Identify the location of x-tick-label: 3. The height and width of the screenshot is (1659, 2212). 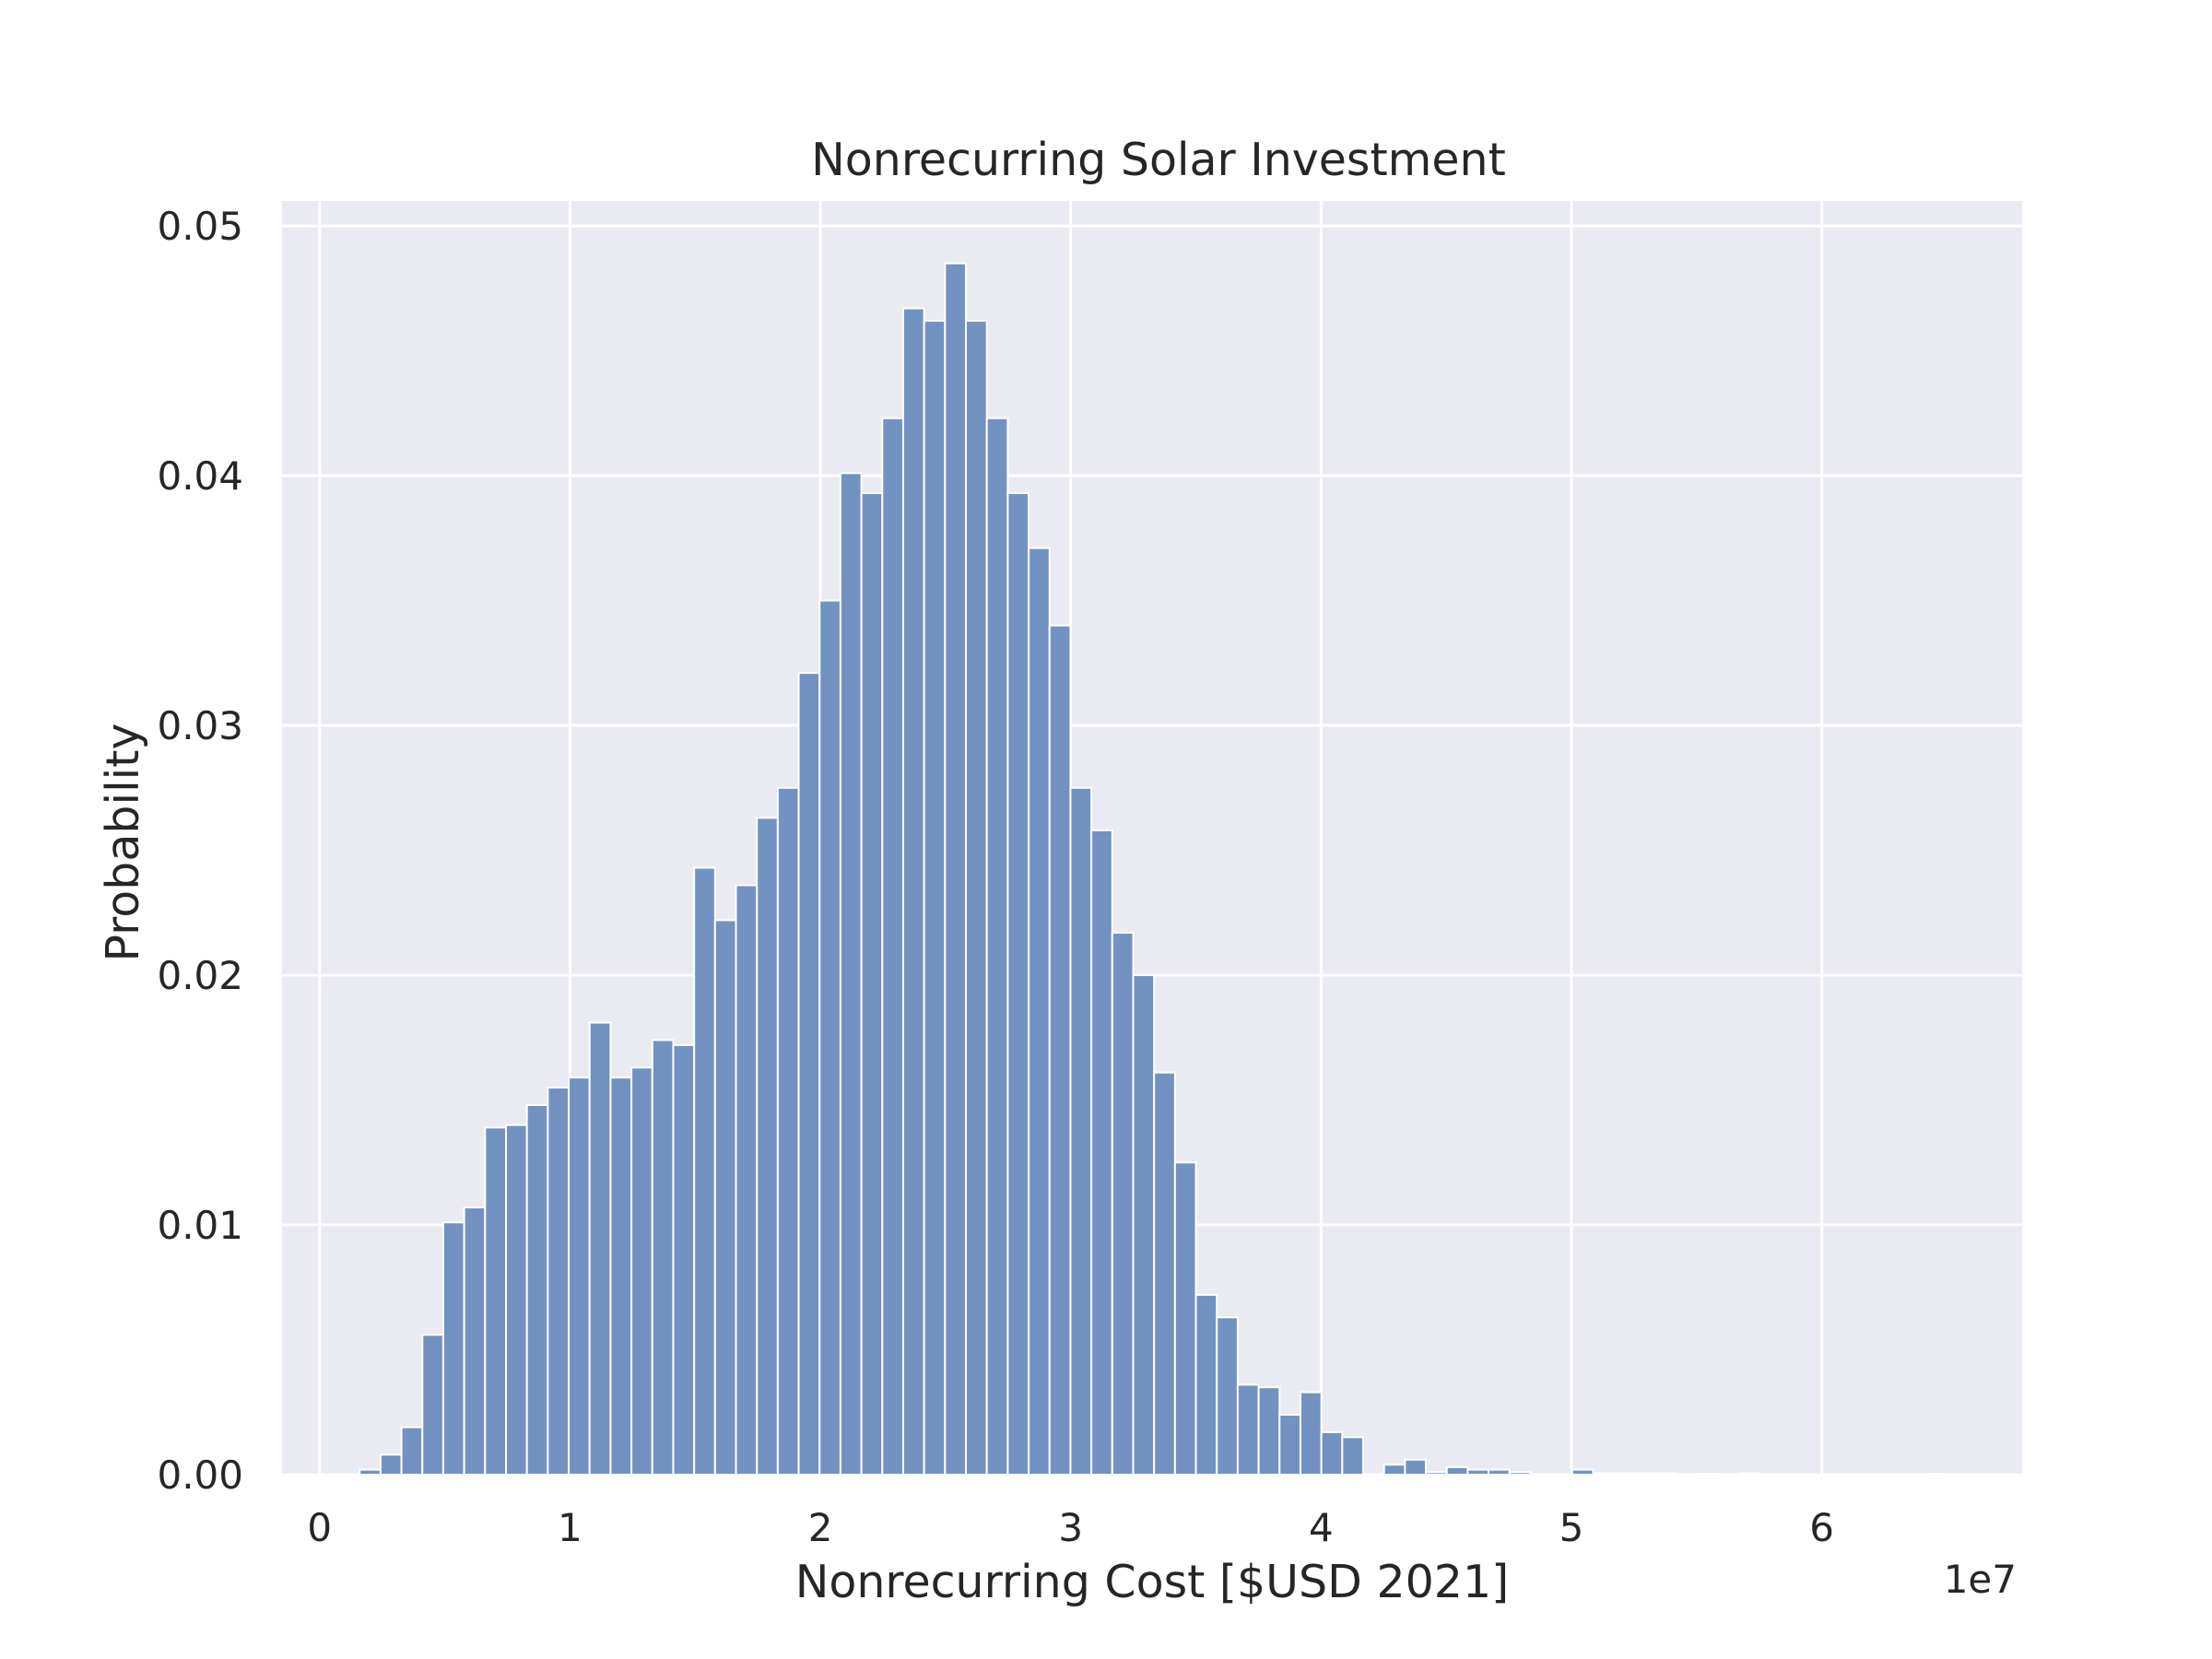
(1070, 1527).